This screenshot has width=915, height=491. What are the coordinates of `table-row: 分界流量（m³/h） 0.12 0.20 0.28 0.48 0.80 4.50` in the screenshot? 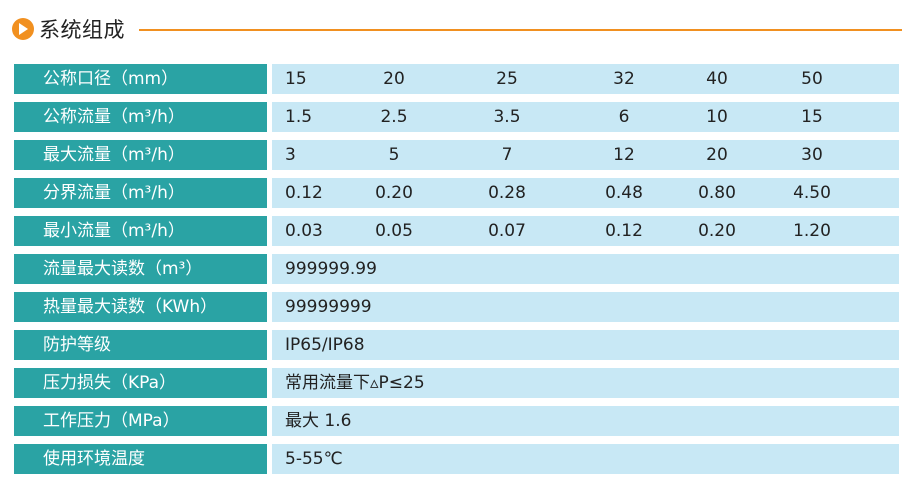 It's located at (456, 193).